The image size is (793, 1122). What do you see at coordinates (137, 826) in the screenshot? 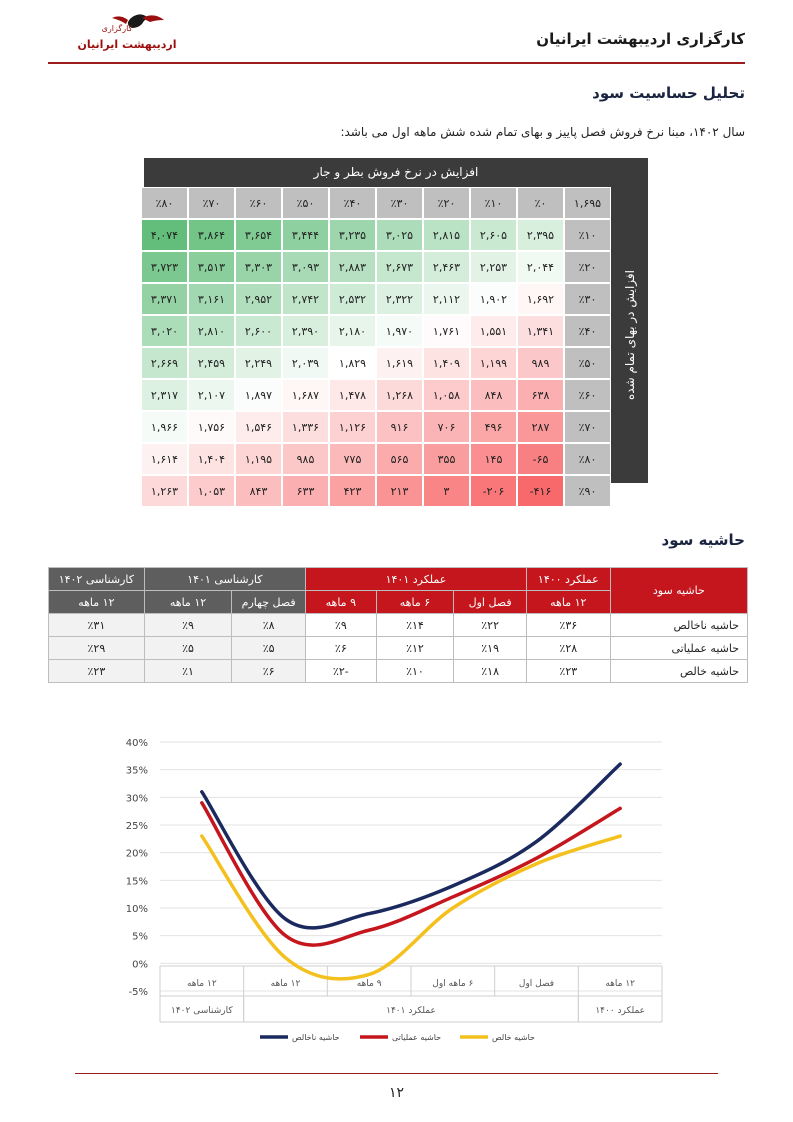
I see `y-tick-label: 25%` at bounding box center [137, 826].